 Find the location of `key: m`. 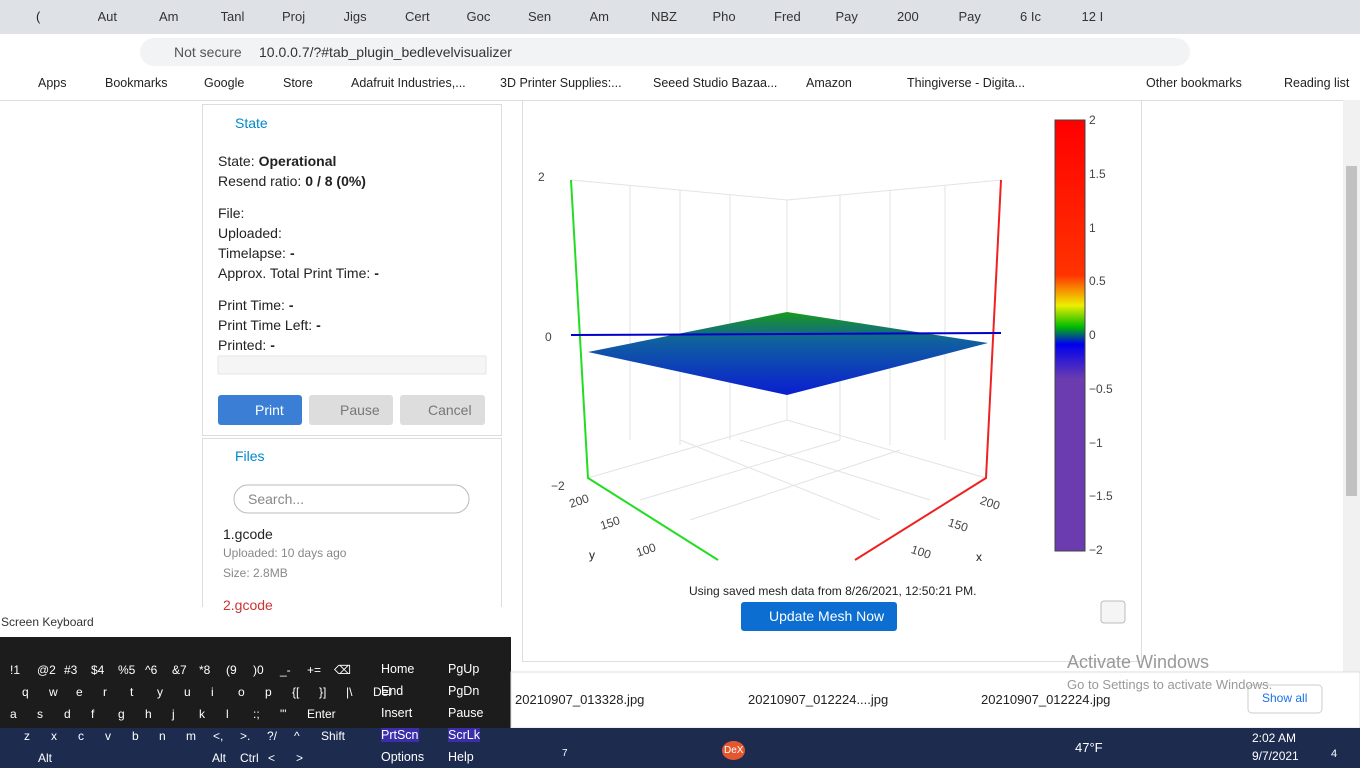

key: m is located at coordinates (191, 736).